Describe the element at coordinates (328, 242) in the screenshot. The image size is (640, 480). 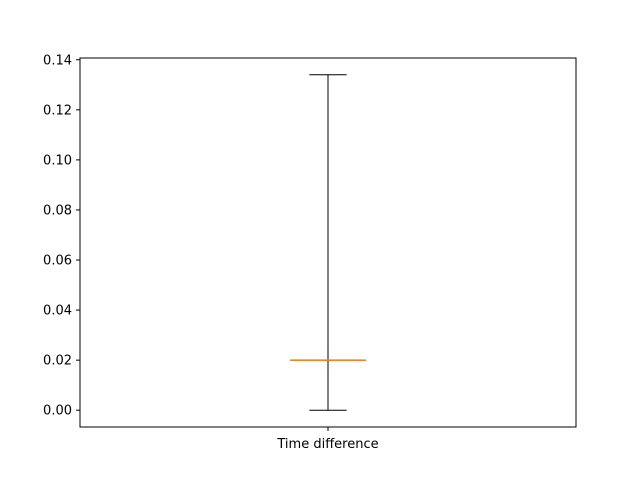
I see `box-plot-series` at that location.